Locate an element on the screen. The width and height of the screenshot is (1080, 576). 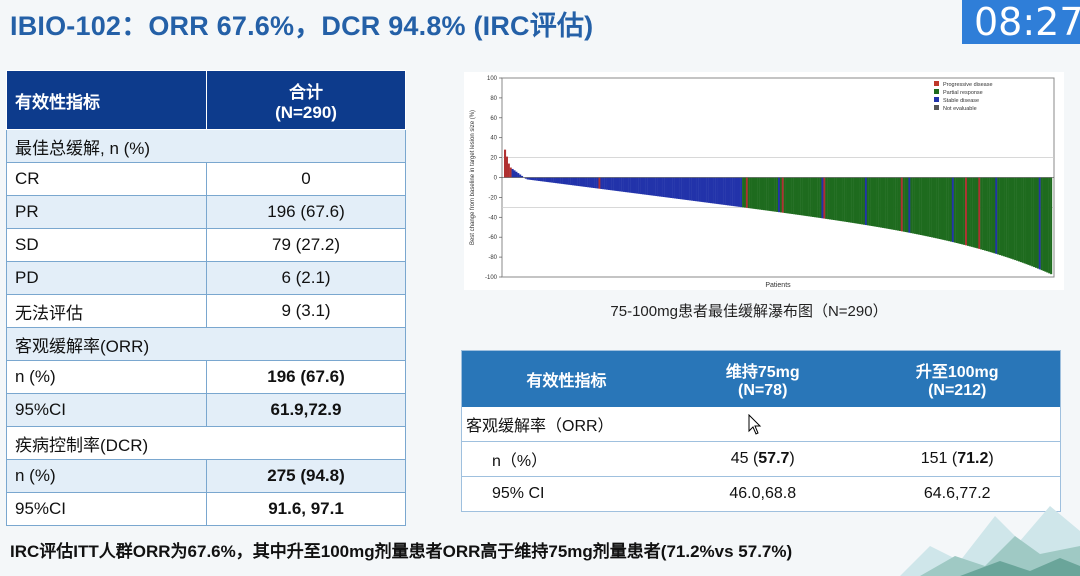
table1-row: PR 196 (67.6) is located at coordinates (205, 212).